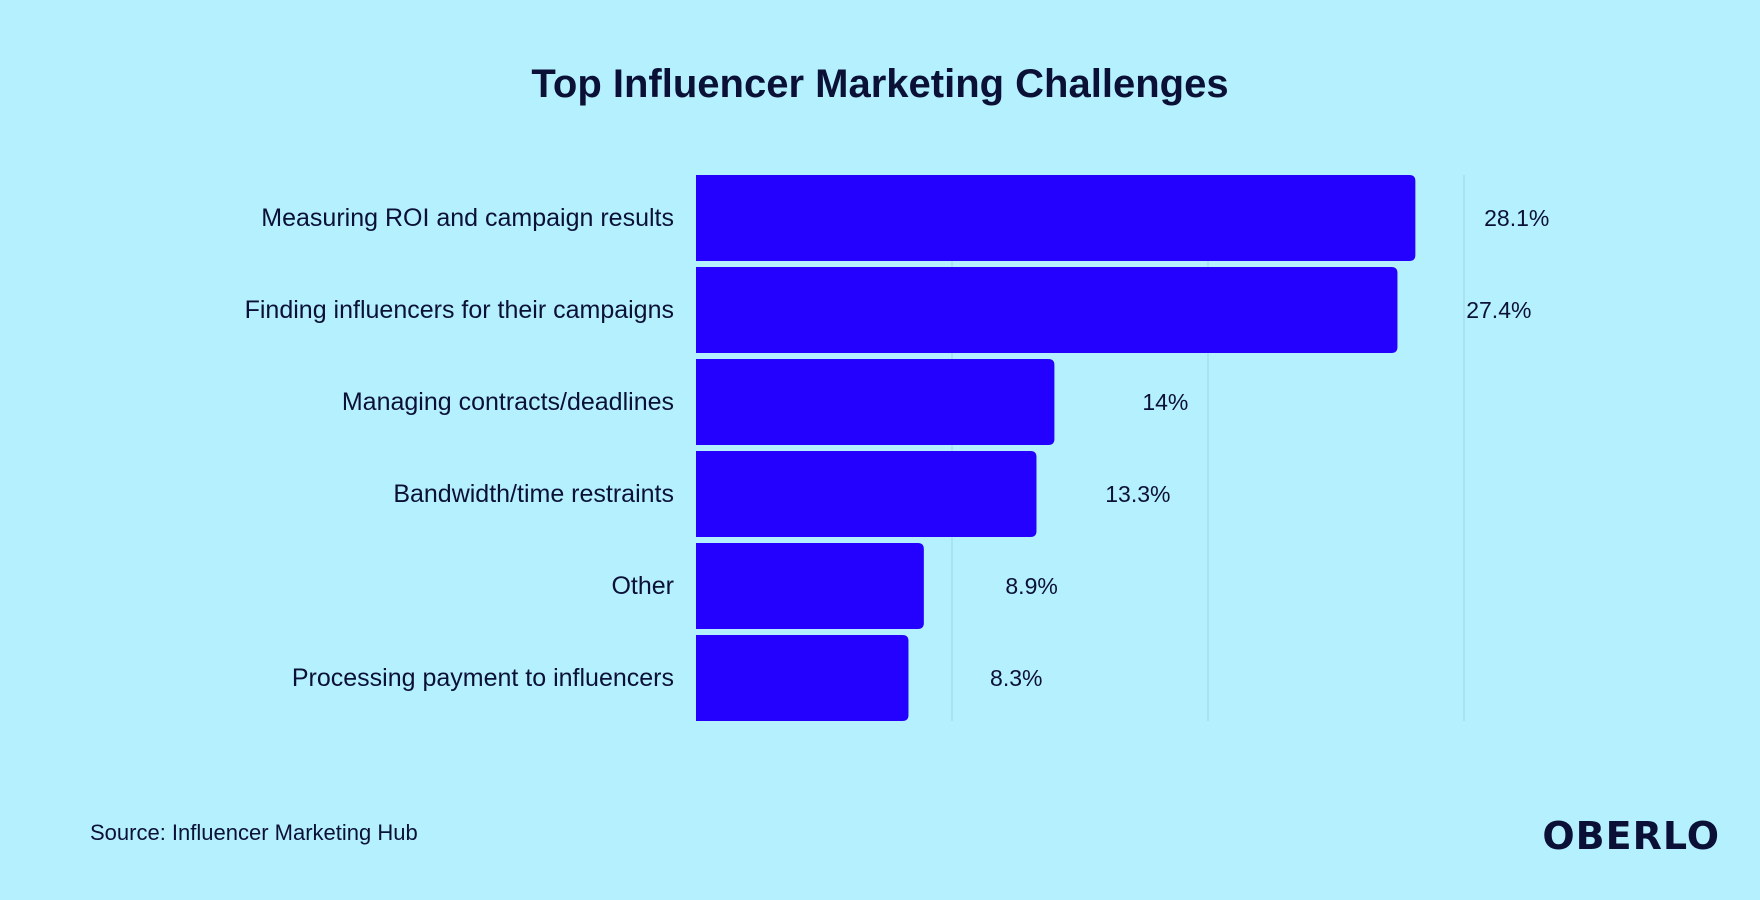 The height and width of the screenshot is (900, 1760). Describe the element at coordinates (1016, 678) in the screenshot. I see `data-label: 8.3%` at that location.